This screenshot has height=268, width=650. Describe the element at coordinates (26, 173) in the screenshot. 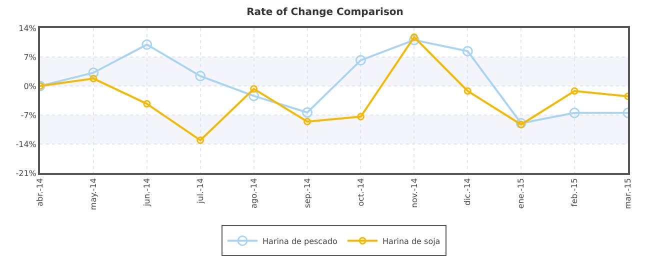

I see `y-tick-label: -21%` at that location.